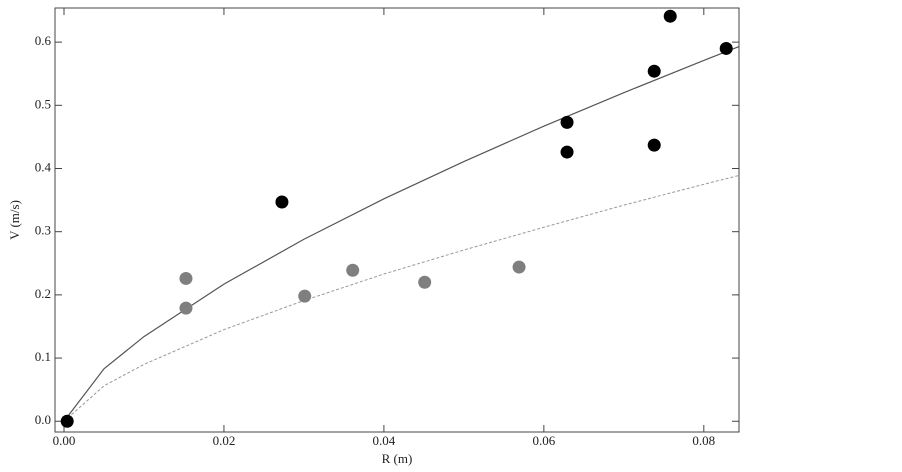 The height and width of the screenshot is (472, 902). Describe the element at coordinates (43, 230) in the screenshot. I see `y-tick-label: 0.3` at that location.